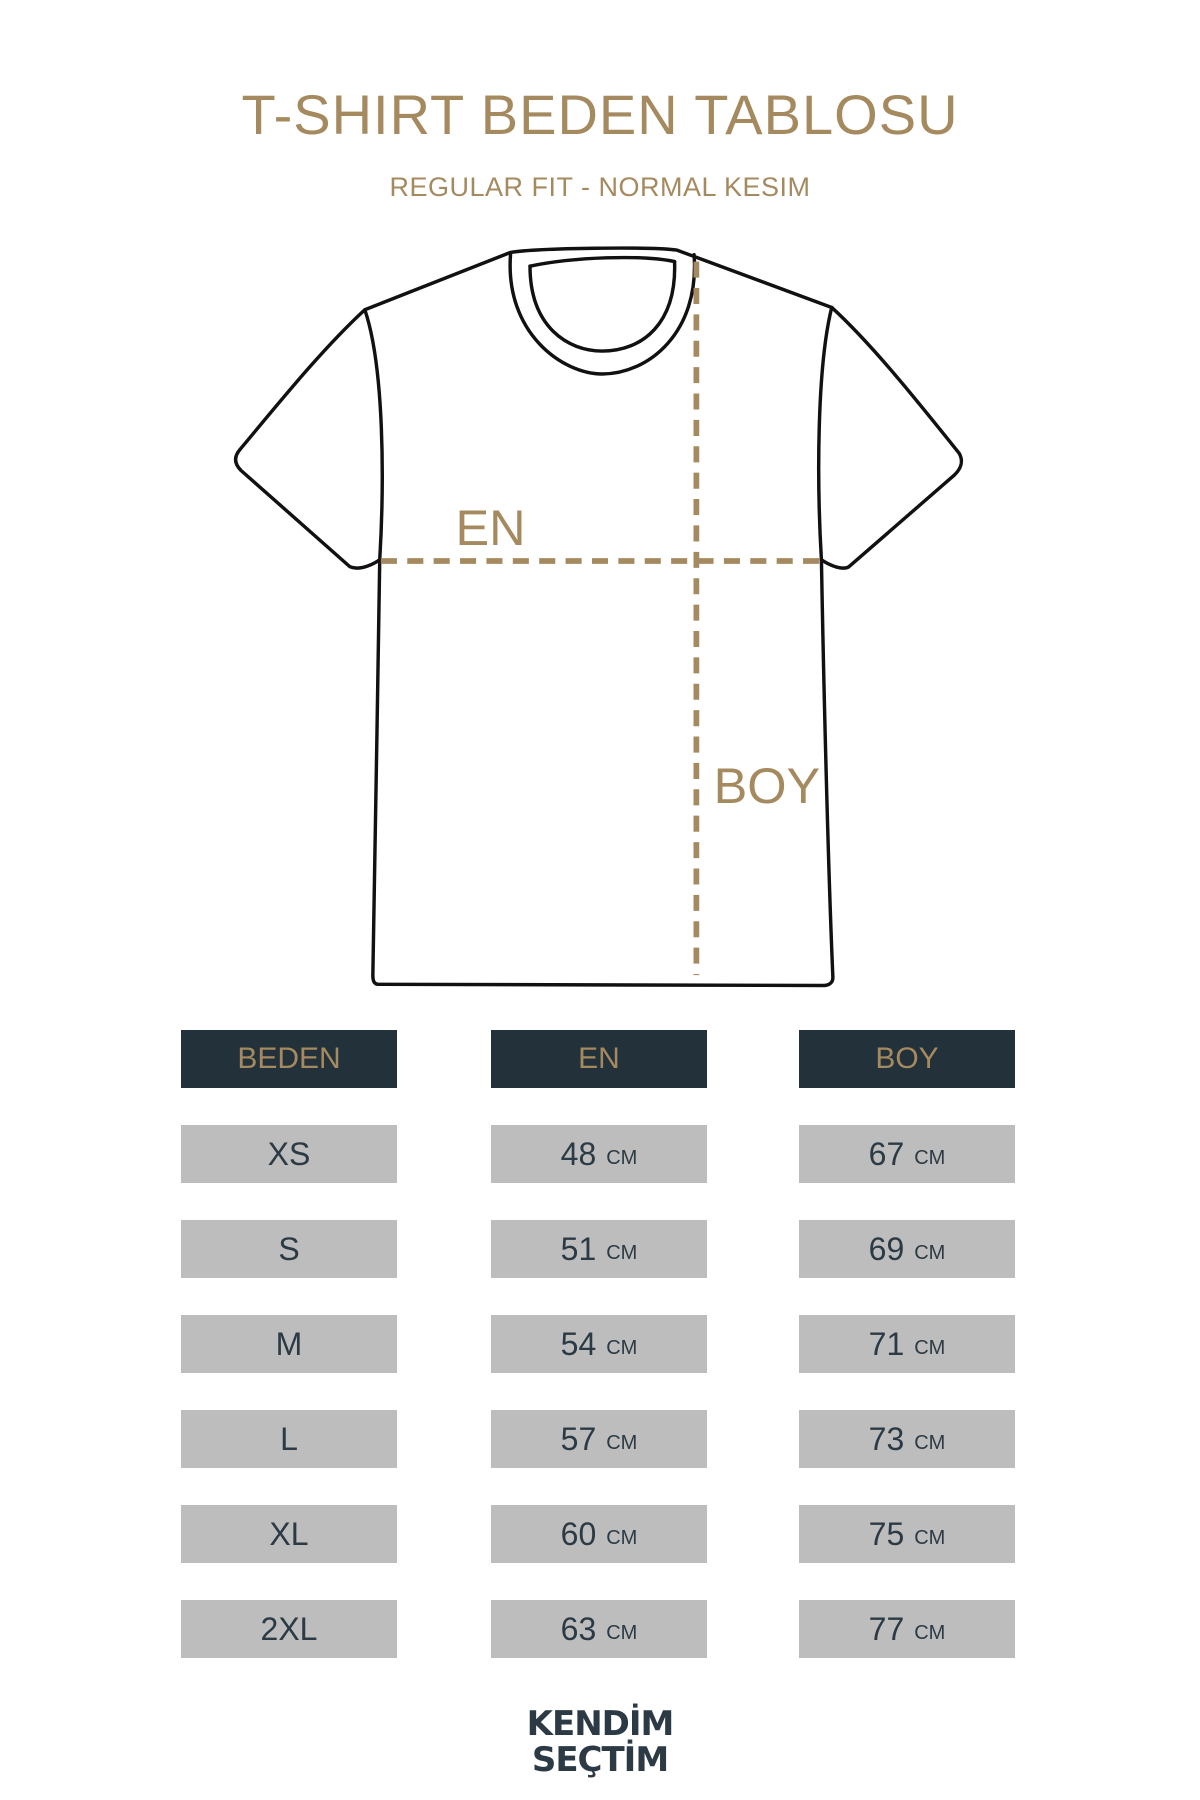  What do you see at coordinates (578, 1628) in the screenshot?
I see `width-cell-value: 63` at bounding box center [578, 1628].